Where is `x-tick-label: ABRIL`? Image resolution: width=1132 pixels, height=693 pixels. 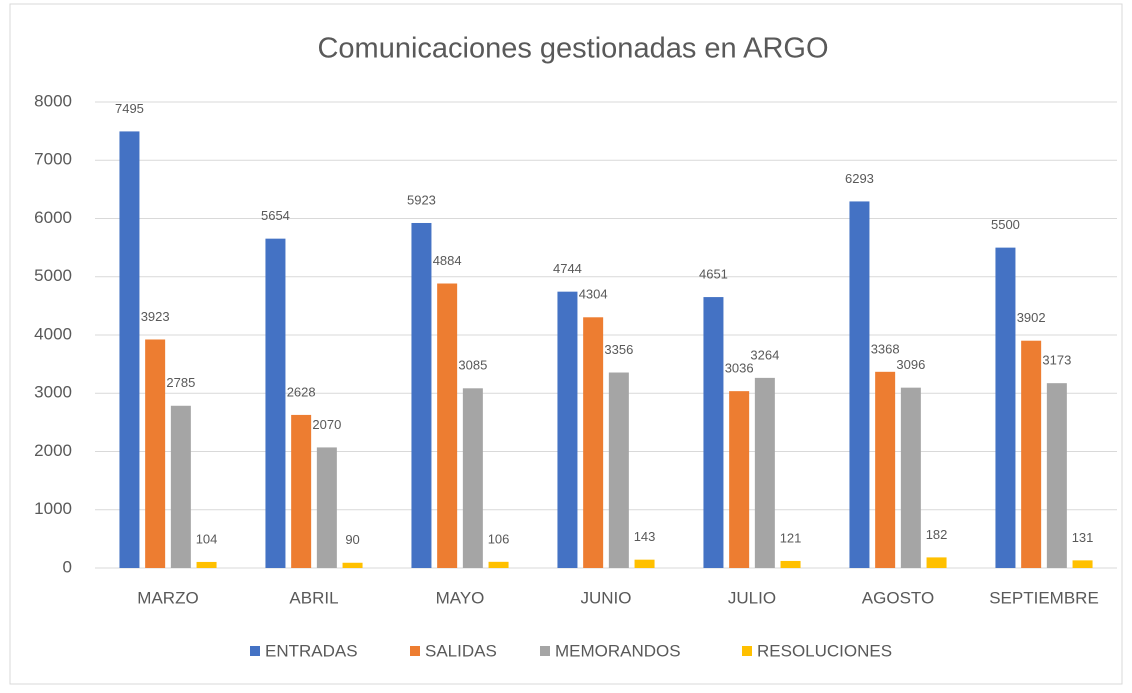
x-tick-label: ABRIL is located at coordinates (313, 597).